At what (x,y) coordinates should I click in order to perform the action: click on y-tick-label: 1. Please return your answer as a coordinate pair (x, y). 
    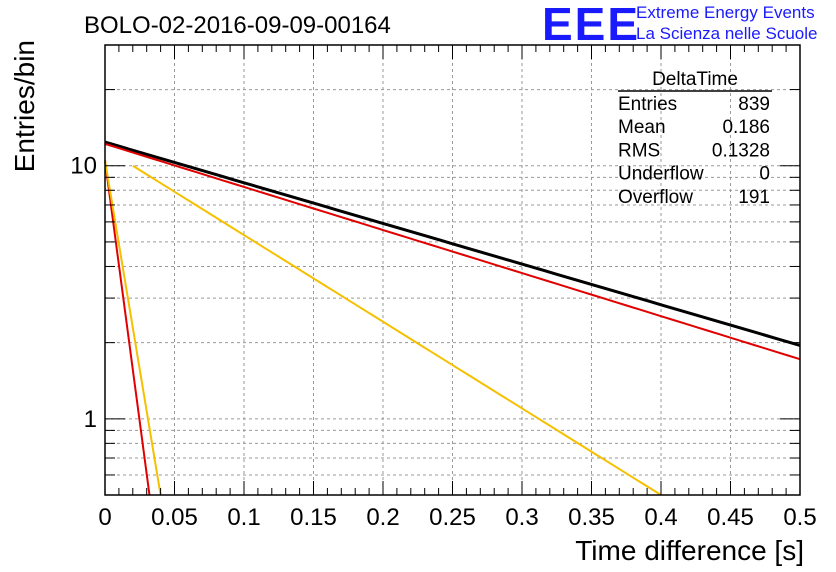
    Looking at the image, I should click on (90, 419).